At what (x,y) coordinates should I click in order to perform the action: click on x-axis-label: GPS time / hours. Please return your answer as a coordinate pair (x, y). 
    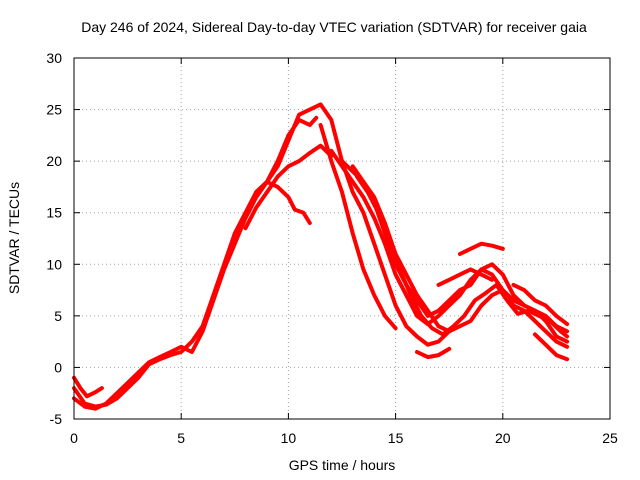
    Looking at the image, I should click on (342, 465).